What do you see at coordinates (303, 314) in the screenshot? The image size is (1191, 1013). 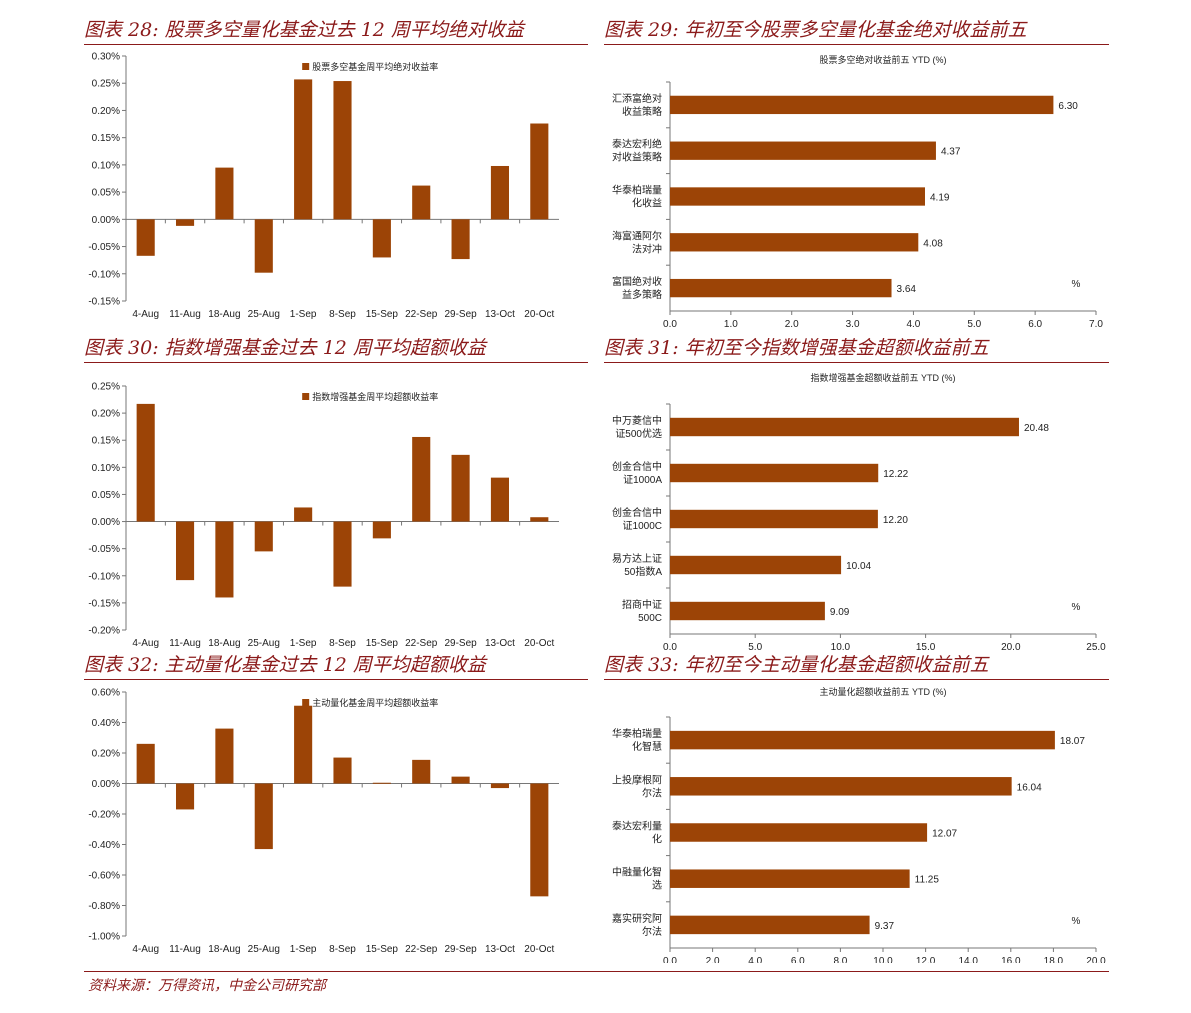 I see `x-tick-label: 1-Sep` at bounding box center [303, 314].